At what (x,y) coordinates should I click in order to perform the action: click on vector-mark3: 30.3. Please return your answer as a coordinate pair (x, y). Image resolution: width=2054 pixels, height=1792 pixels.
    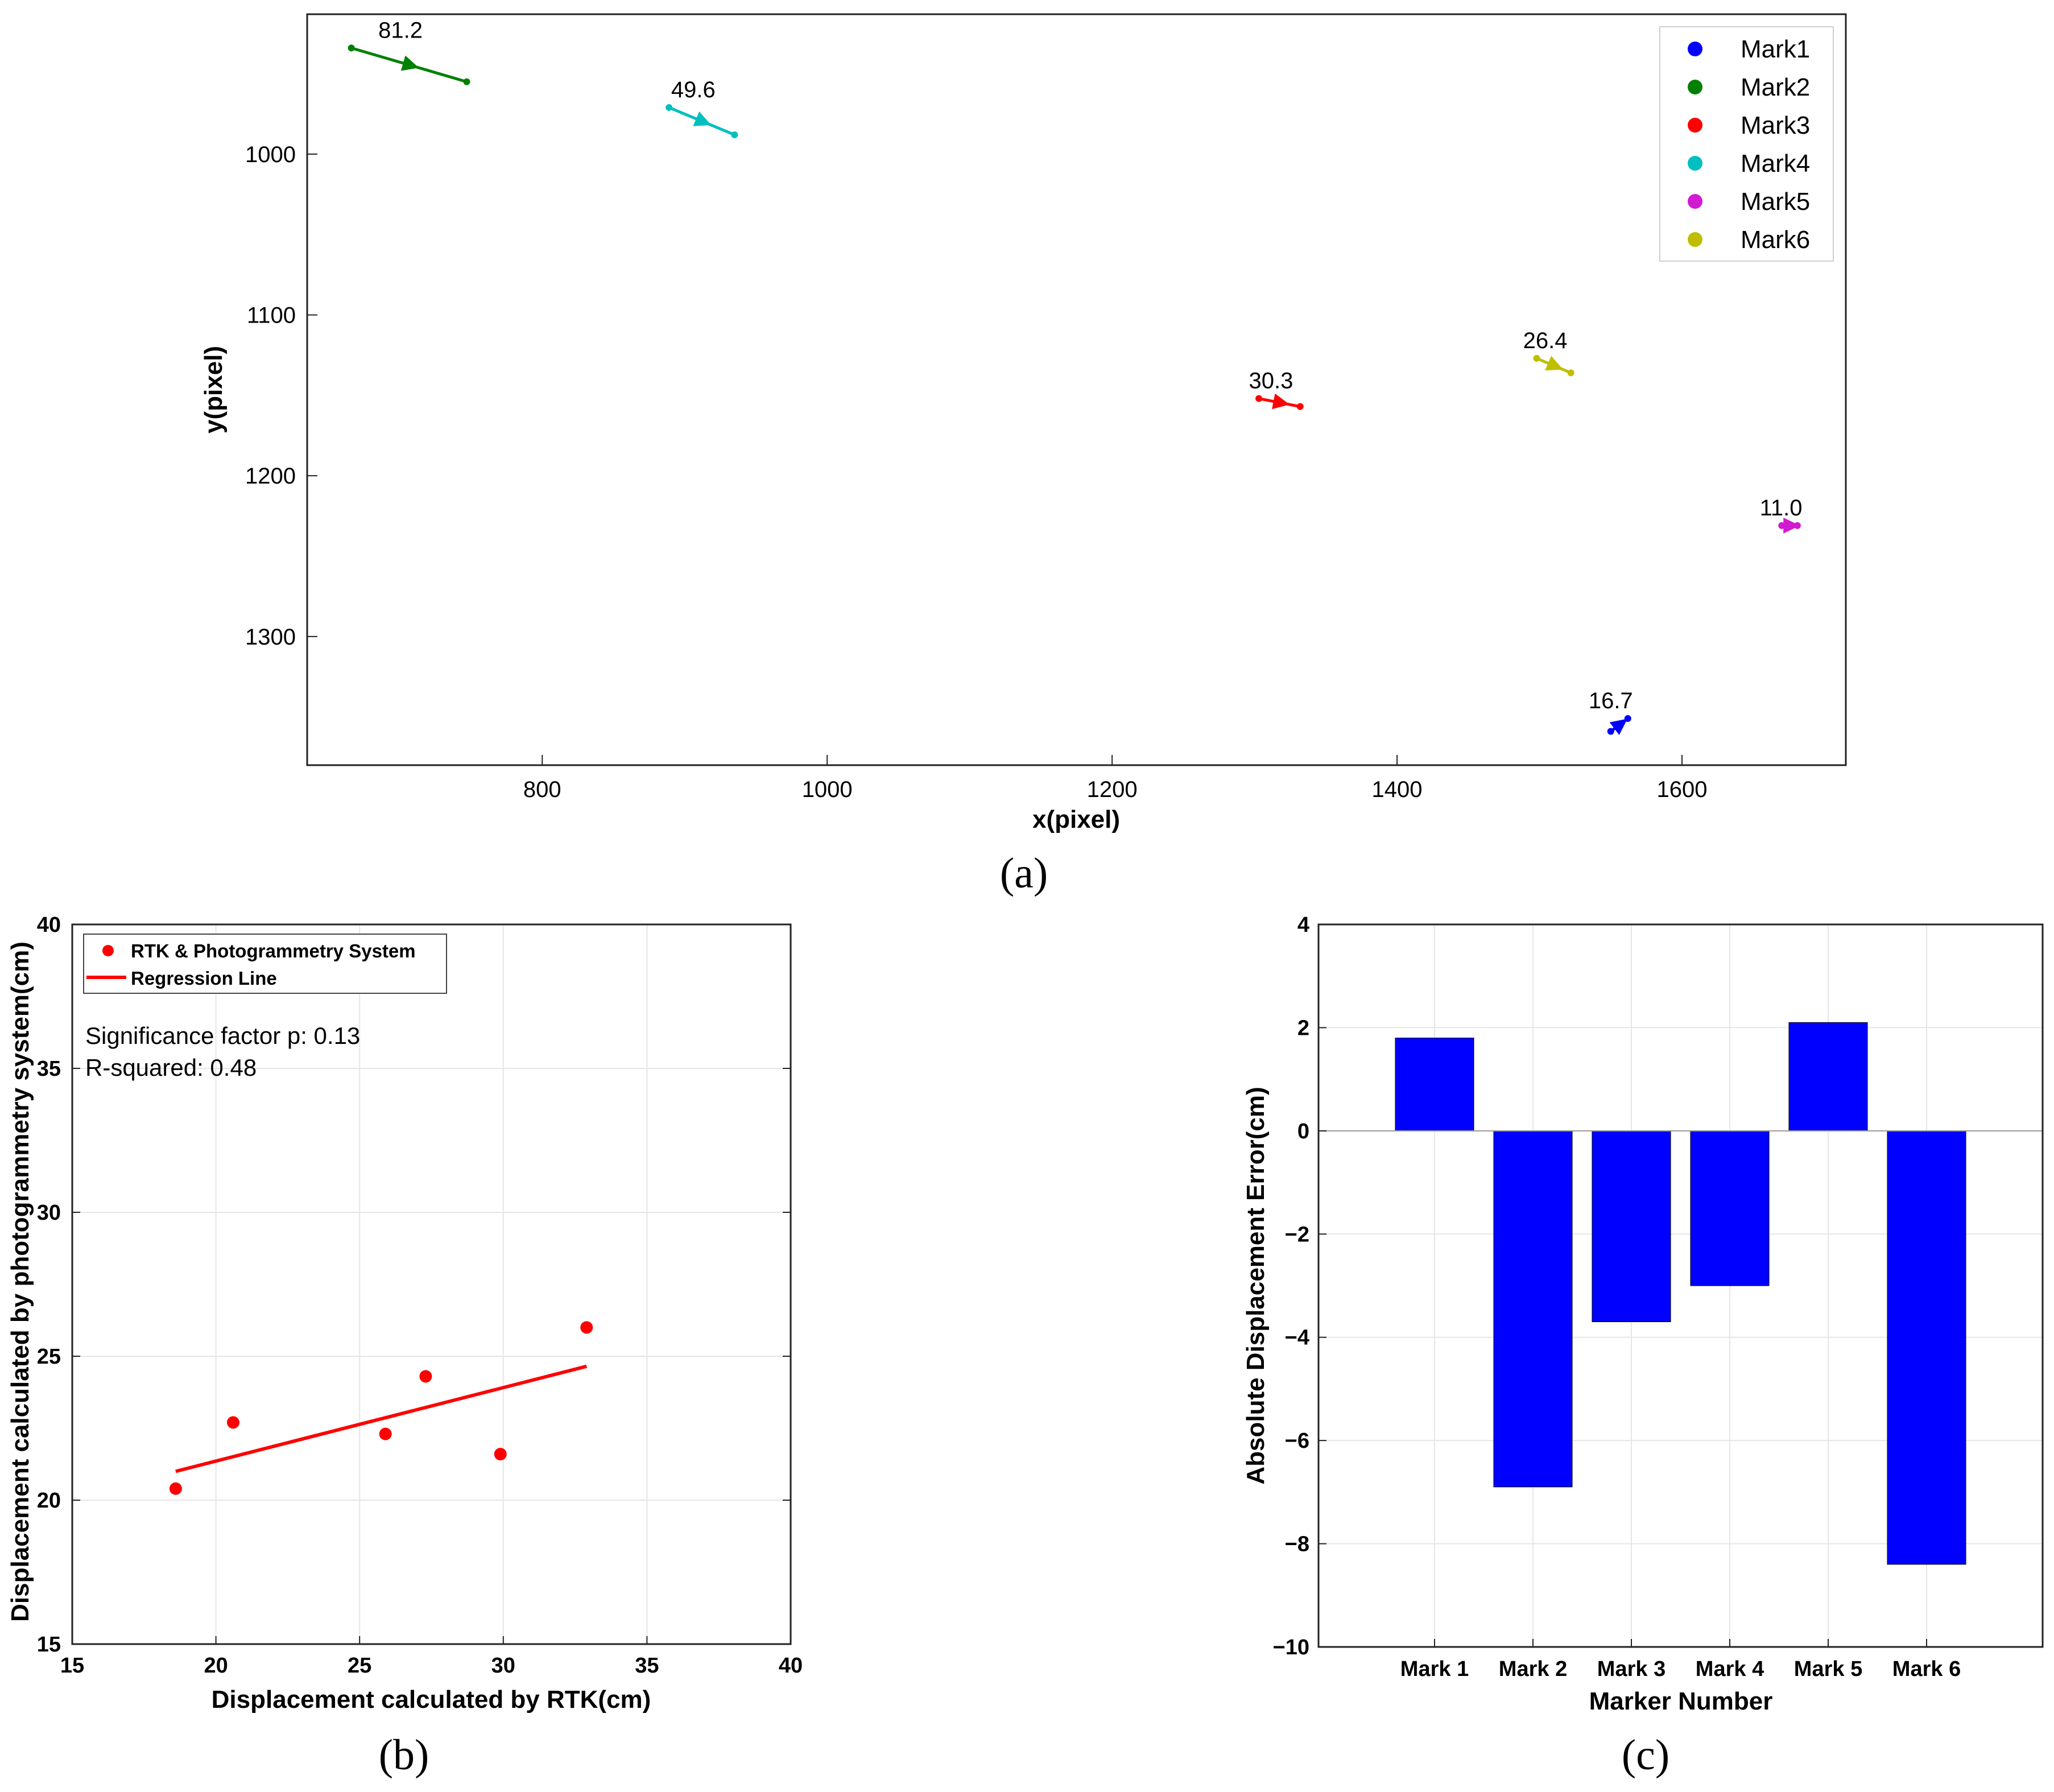
    Looking at the image, I should click on (1276, 389).